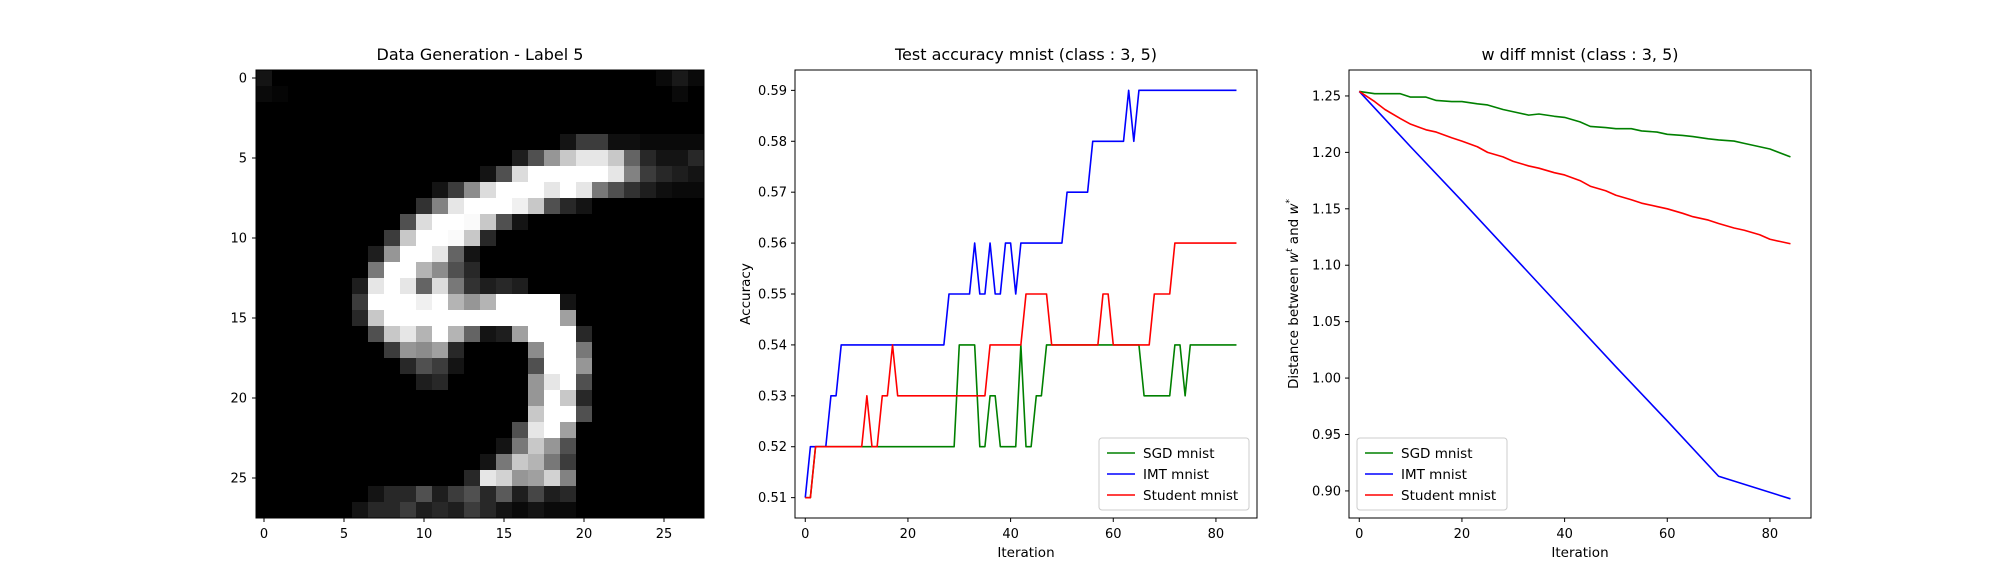 The width and height of the screenshot is (2000, 580). I want to click on pixel-r7-c6, so click(360, 190).